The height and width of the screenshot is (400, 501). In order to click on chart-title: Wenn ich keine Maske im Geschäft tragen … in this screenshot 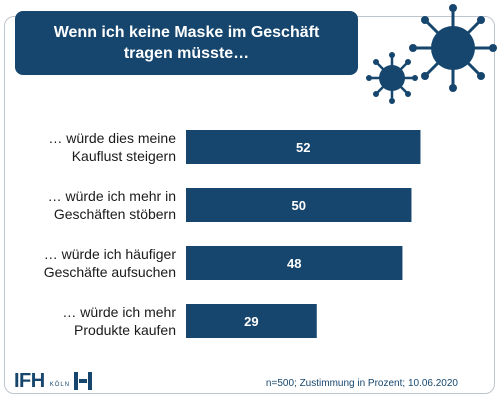, I will do `click(186, 43)`.